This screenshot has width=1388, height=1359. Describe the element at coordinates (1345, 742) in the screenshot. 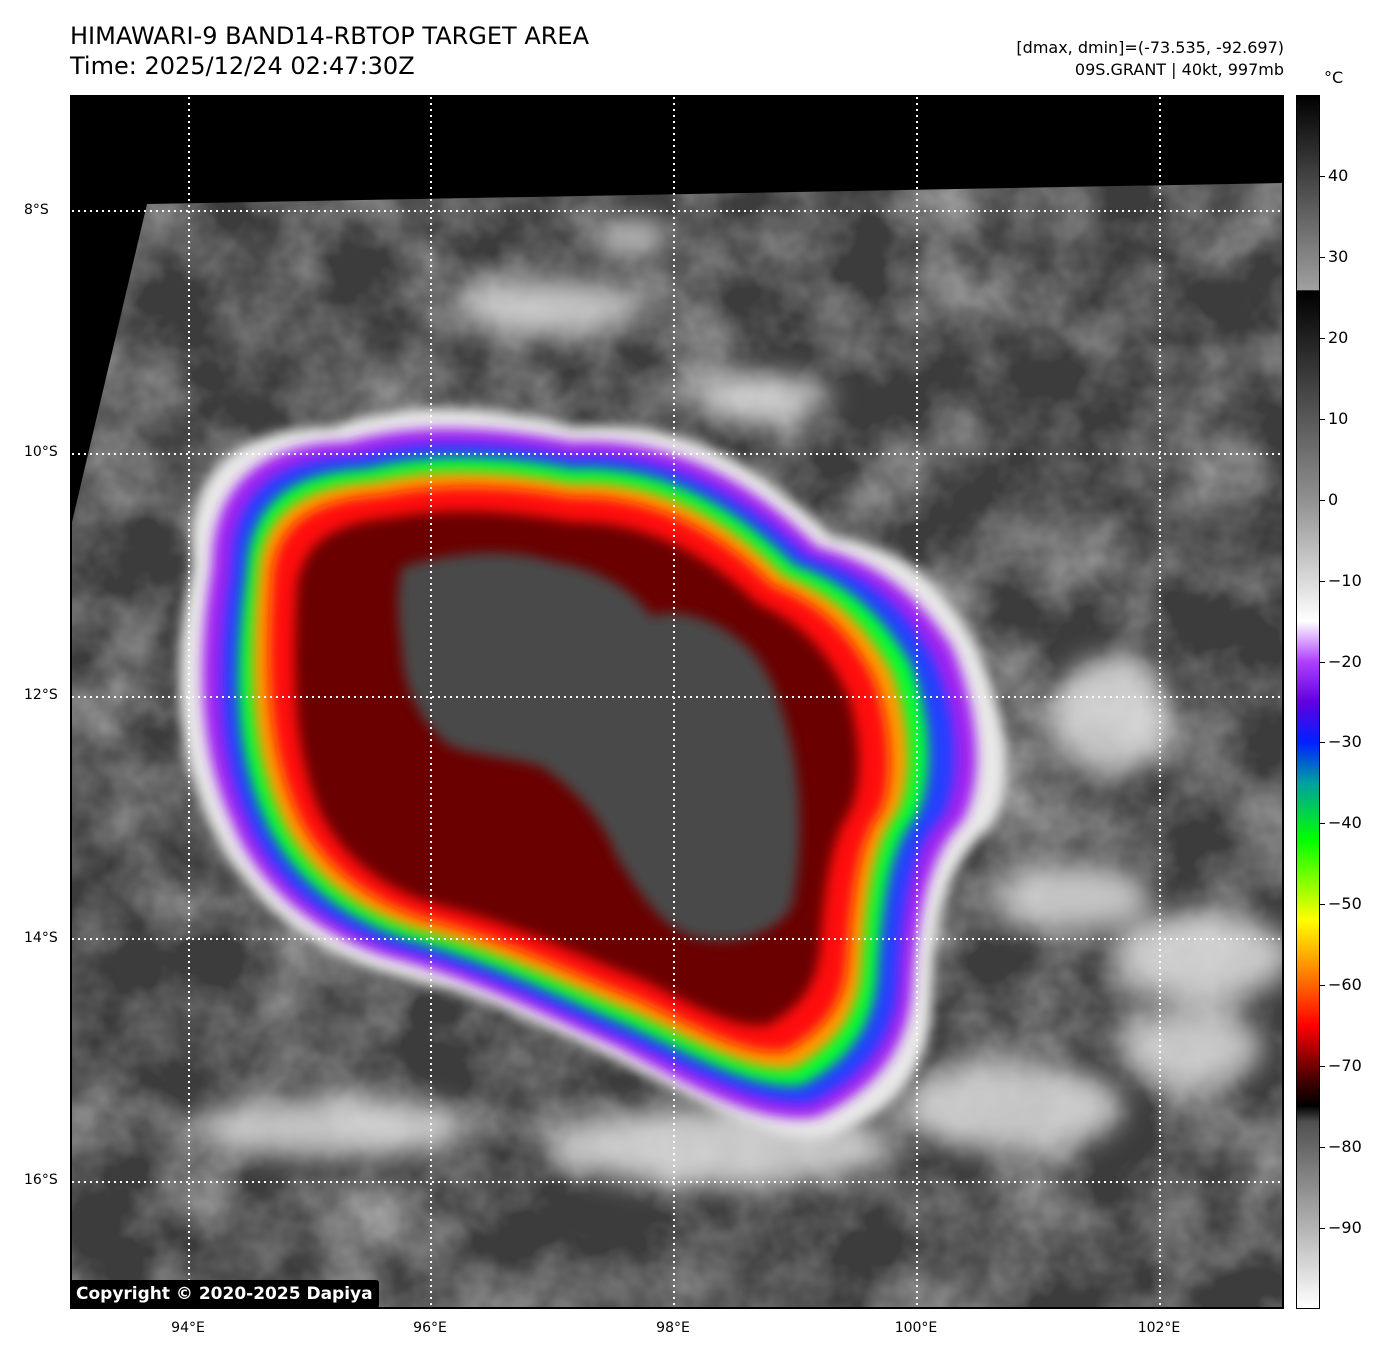

I see `colorbar-label: −30` at that location.